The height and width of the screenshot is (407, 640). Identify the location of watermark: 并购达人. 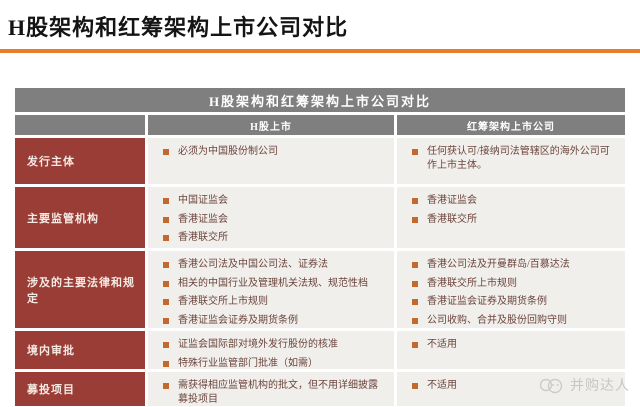
(584, 385).